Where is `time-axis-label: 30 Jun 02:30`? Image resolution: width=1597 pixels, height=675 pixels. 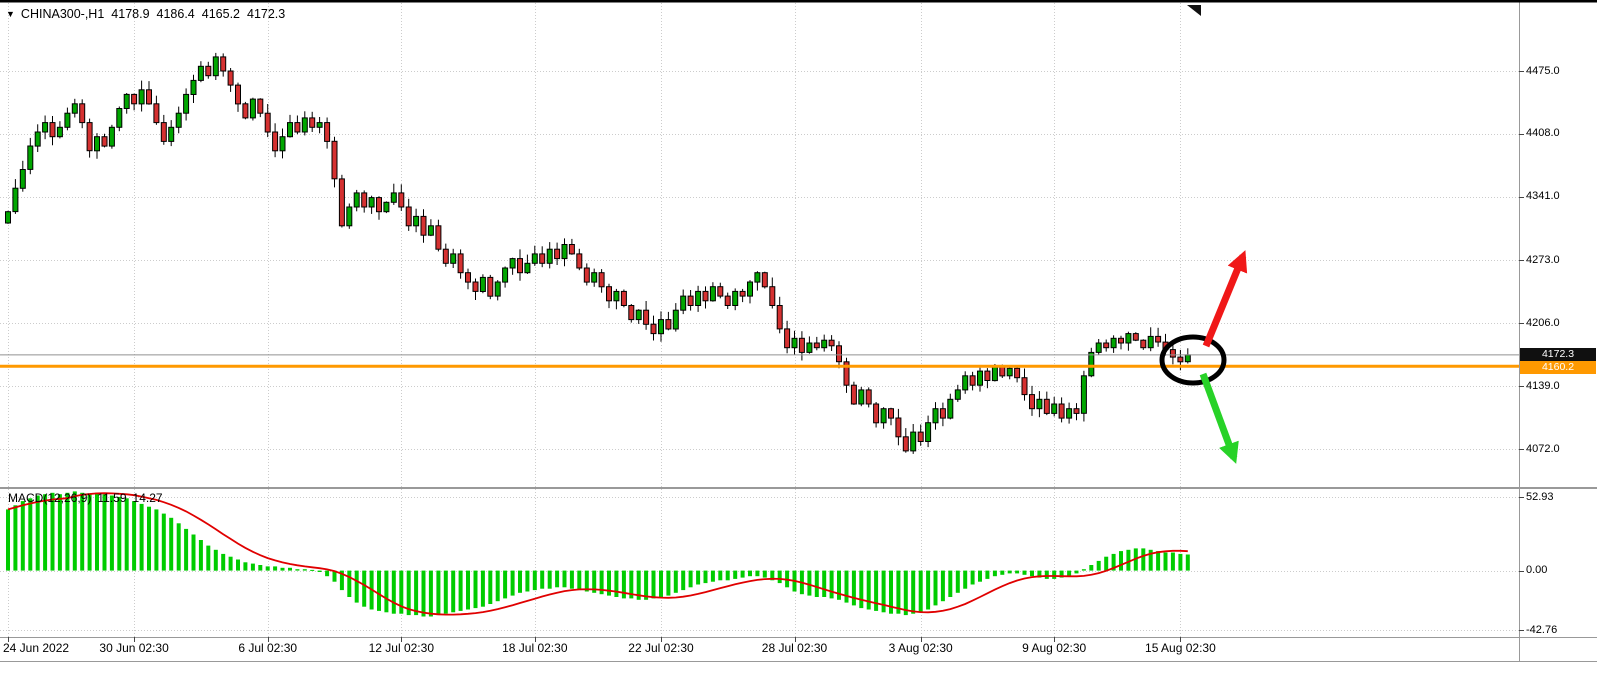 time-axis-label: 30 Jun 02:30 is located at coordinates (134, 648).